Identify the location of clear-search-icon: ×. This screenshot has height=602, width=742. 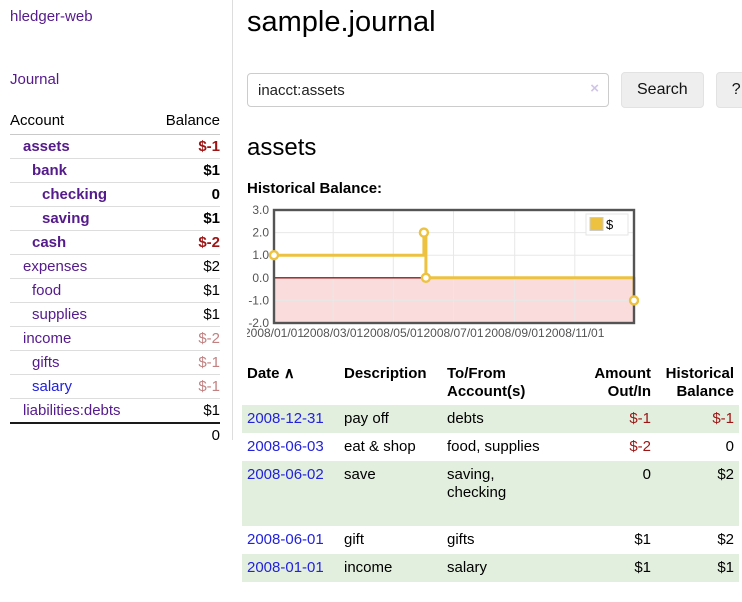
(594, 88).